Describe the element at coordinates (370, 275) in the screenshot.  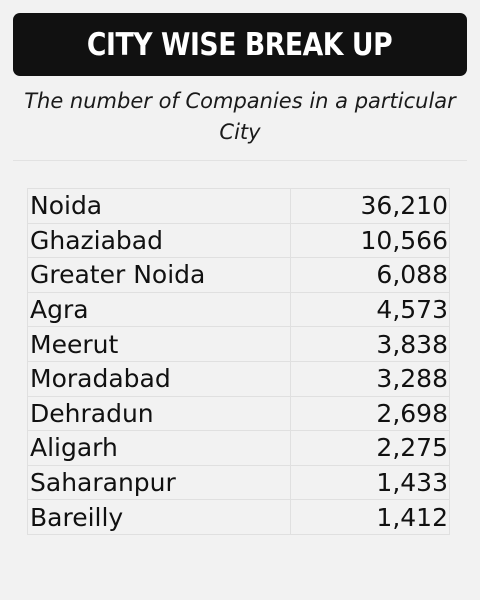
I see `company-count-cell: 6,088` at that location.